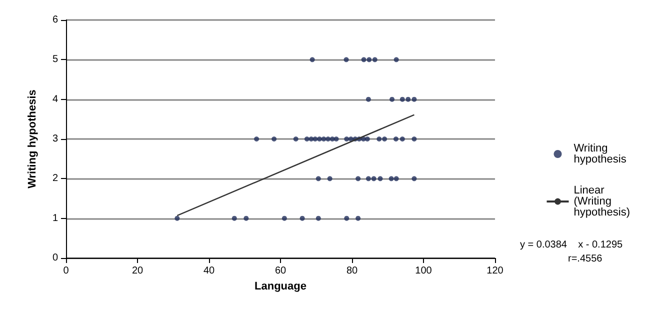 The width and height of the screenshot is (651, 310). What do you see at coordinates (66, 271) in the screenshot?
I see `x-tick-label: 0` at bounding box center [66, 271].